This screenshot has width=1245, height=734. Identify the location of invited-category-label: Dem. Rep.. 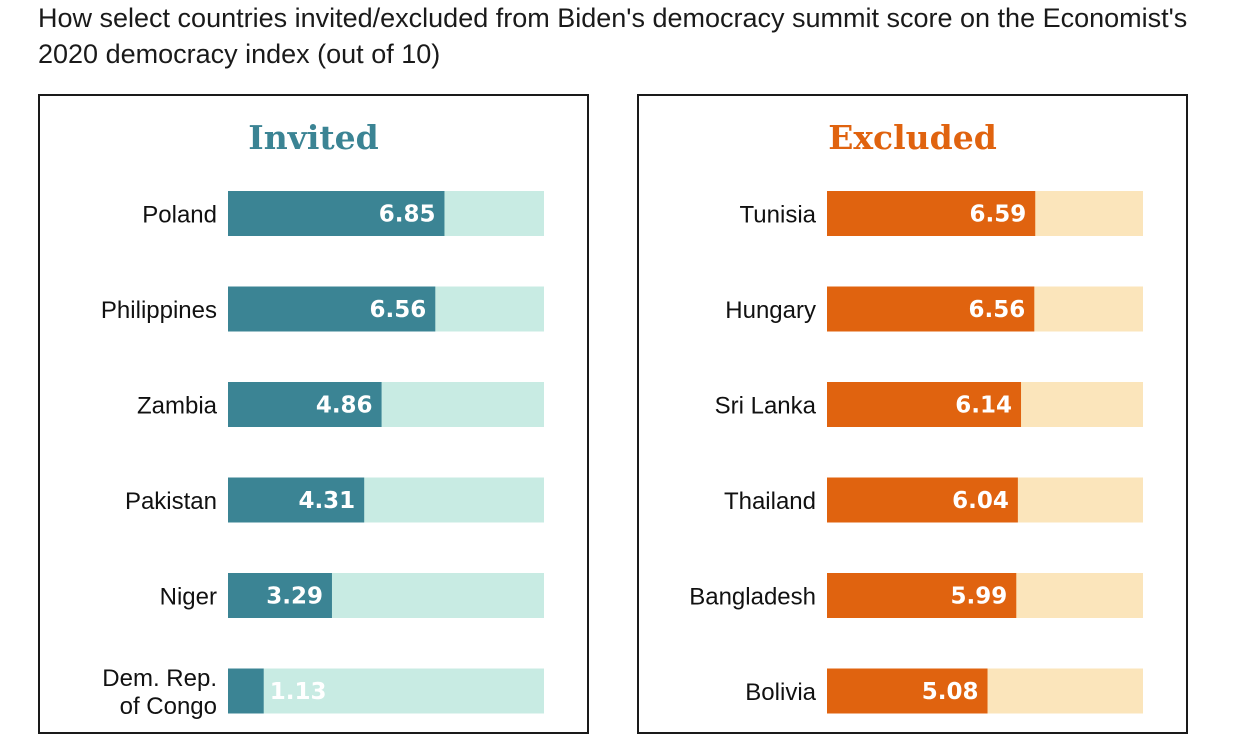
(159, 678).